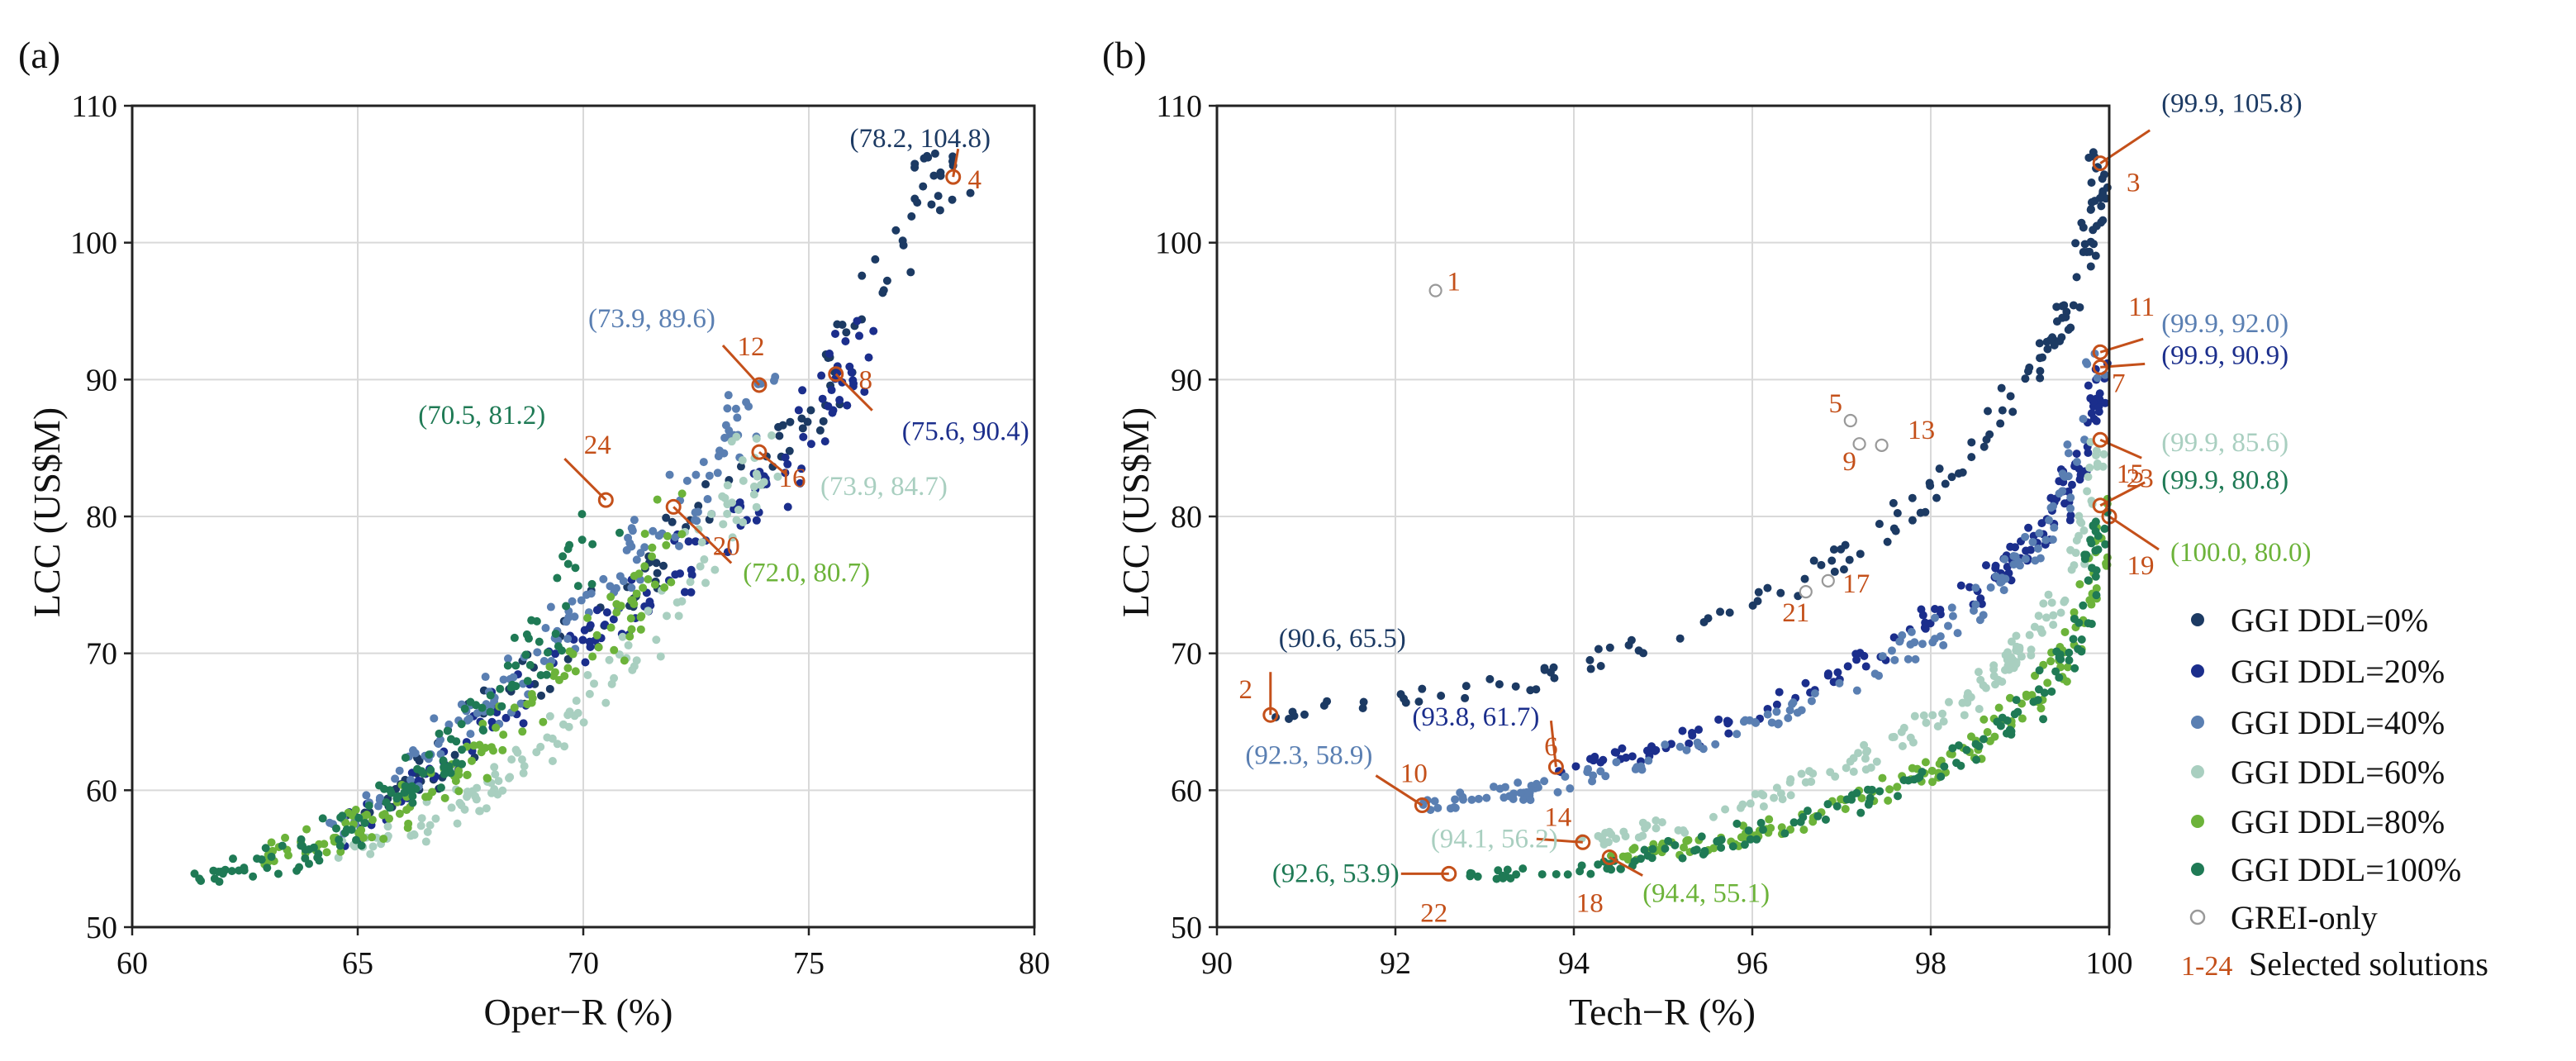 Image resolution: width=2576 pixels, height=1061 pixels. Describe the element at coordinates (809, 963) in the screenshot. I see `tick-label-x: 75` at that location.